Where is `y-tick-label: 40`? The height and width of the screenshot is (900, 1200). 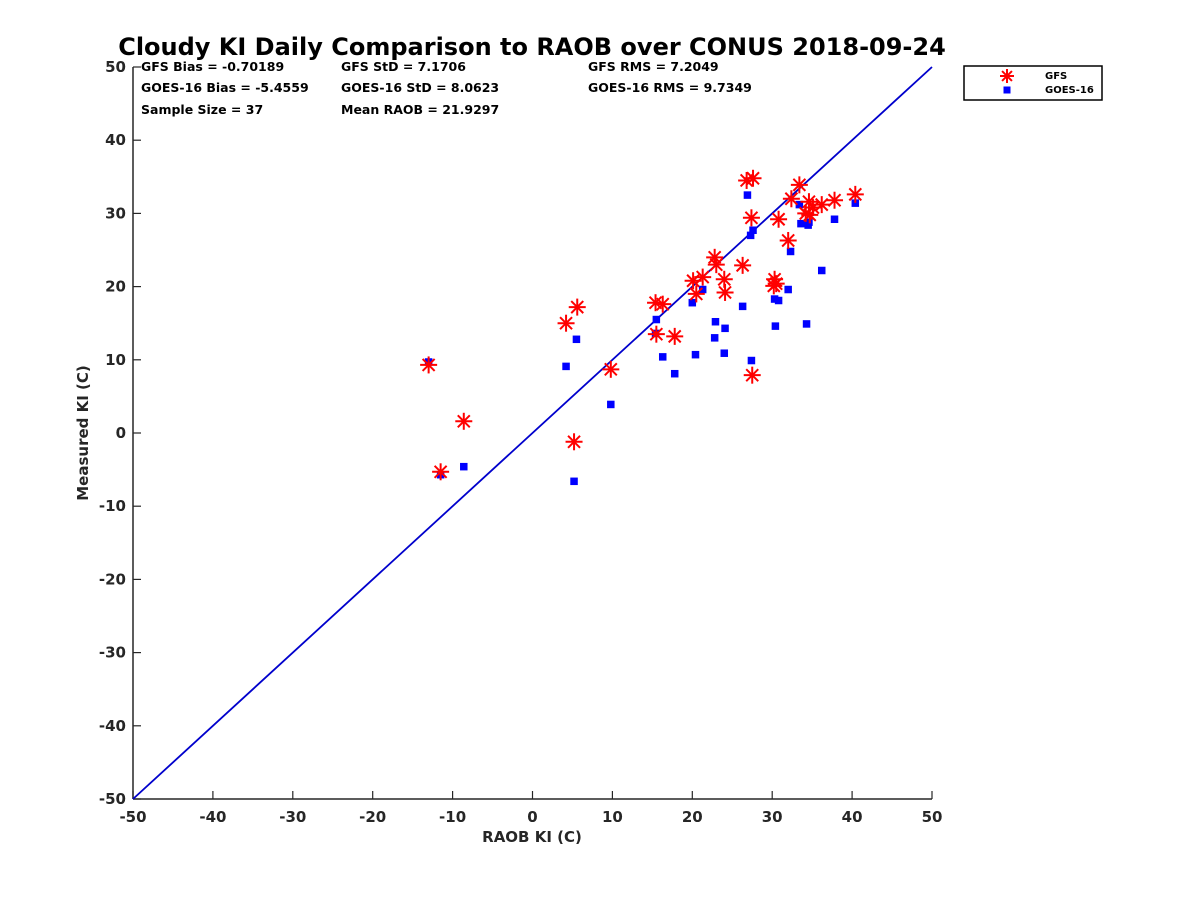
y-tick-label: 40 is located at coordinates (115, 140).